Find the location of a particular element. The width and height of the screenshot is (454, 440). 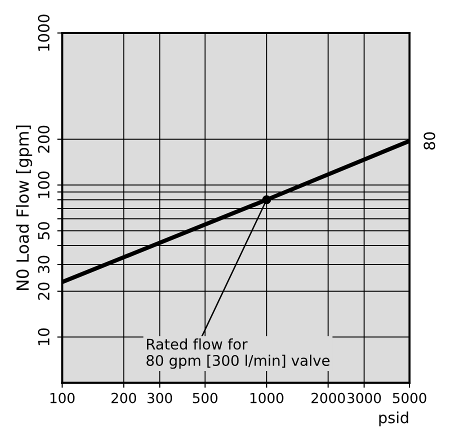

x-tick-label: 500 is located at coordinates (205, 398).